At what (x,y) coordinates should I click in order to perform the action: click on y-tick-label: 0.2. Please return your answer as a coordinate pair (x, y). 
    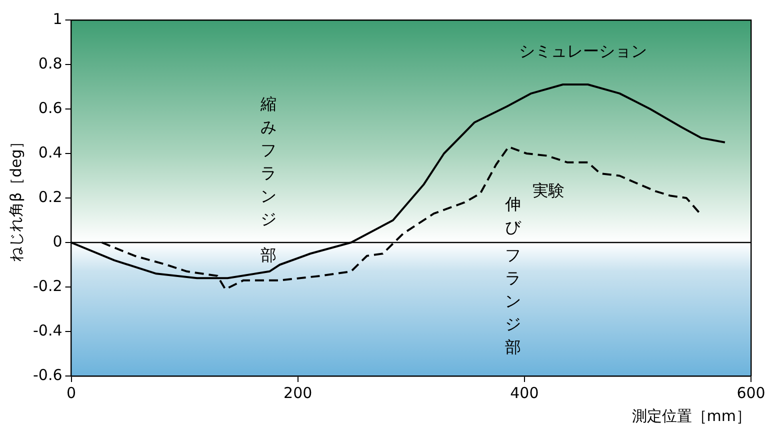
    Looking at the image, I should click on (50, 197).